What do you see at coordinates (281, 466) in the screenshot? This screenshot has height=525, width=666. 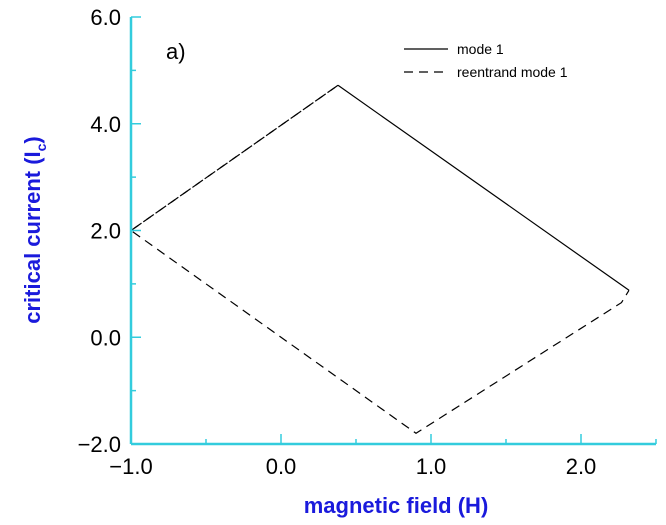 I see `x-tick-label: 0.0` at bounding box center [281, 466].